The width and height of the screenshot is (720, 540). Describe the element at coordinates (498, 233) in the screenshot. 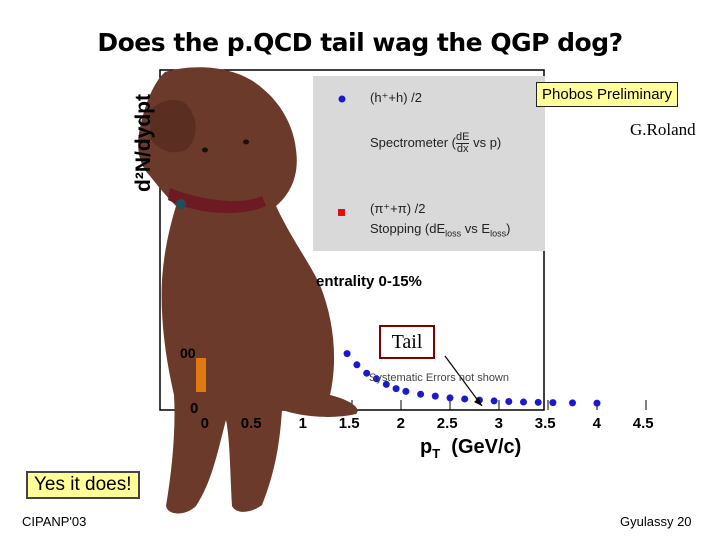

I see `legend-method2-sub2: loss` at that location.